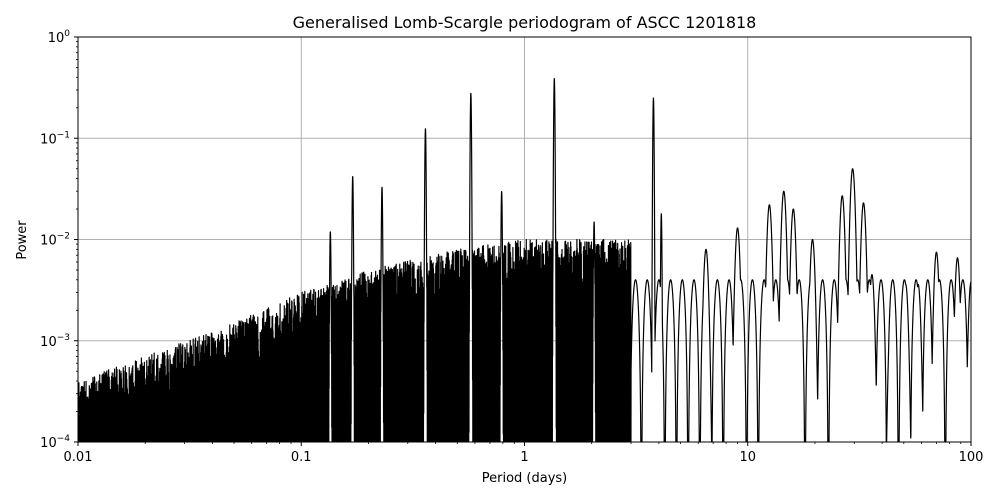  Describe the element at coordinates (747, 457) in the screenshot. I see `x-tick-label: 10` at that location.